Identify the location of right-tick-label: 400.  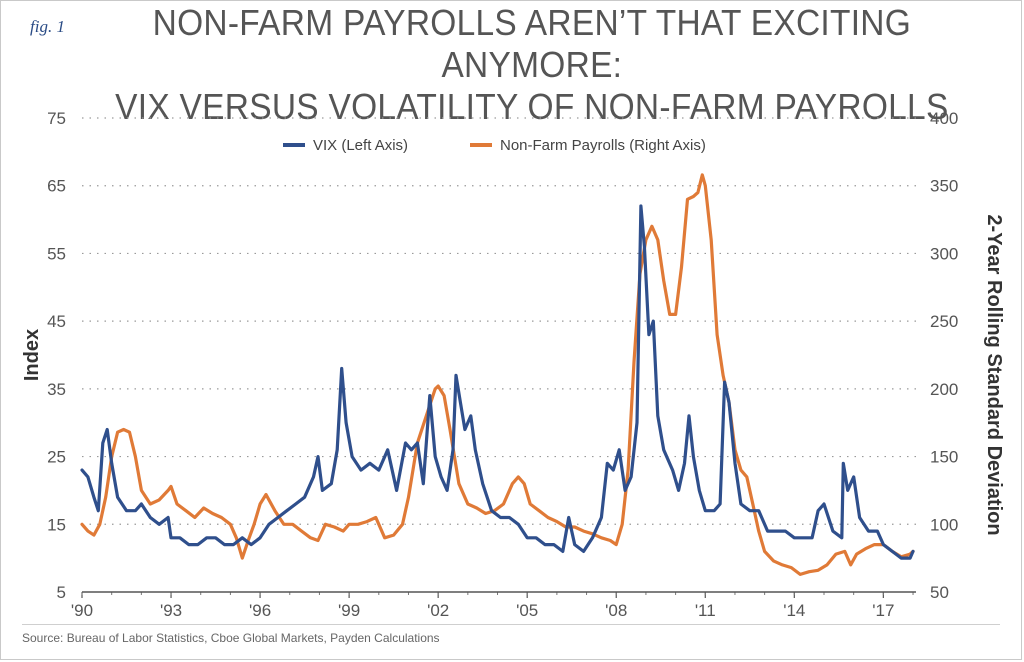
(944, 118).